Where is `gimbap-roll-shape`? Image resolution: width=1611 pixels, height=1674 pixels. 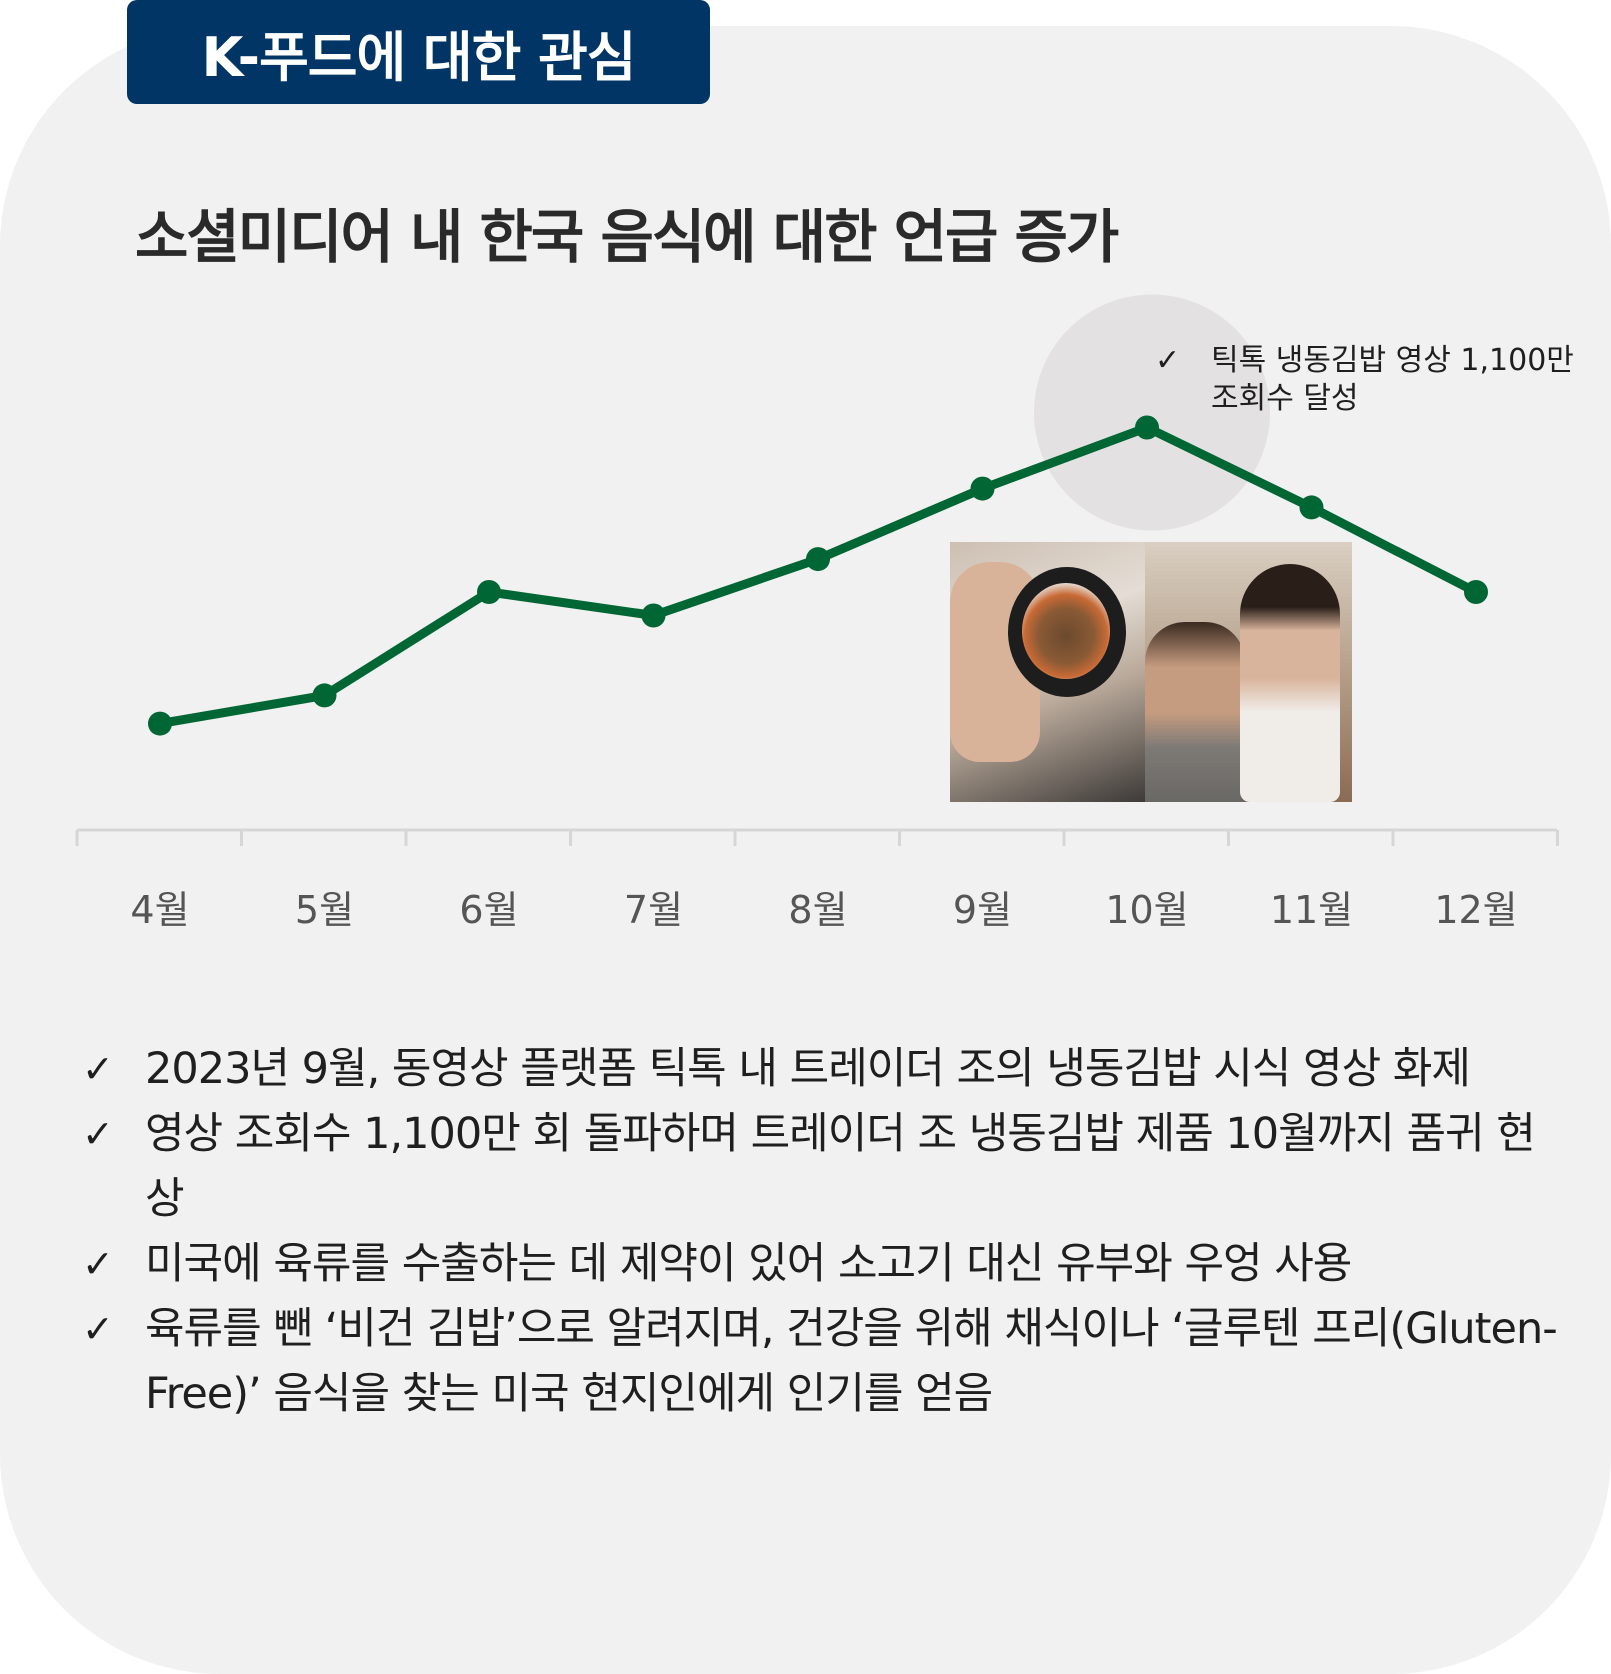 gimbap-roll-shape is located at coordinates (1067, 632).